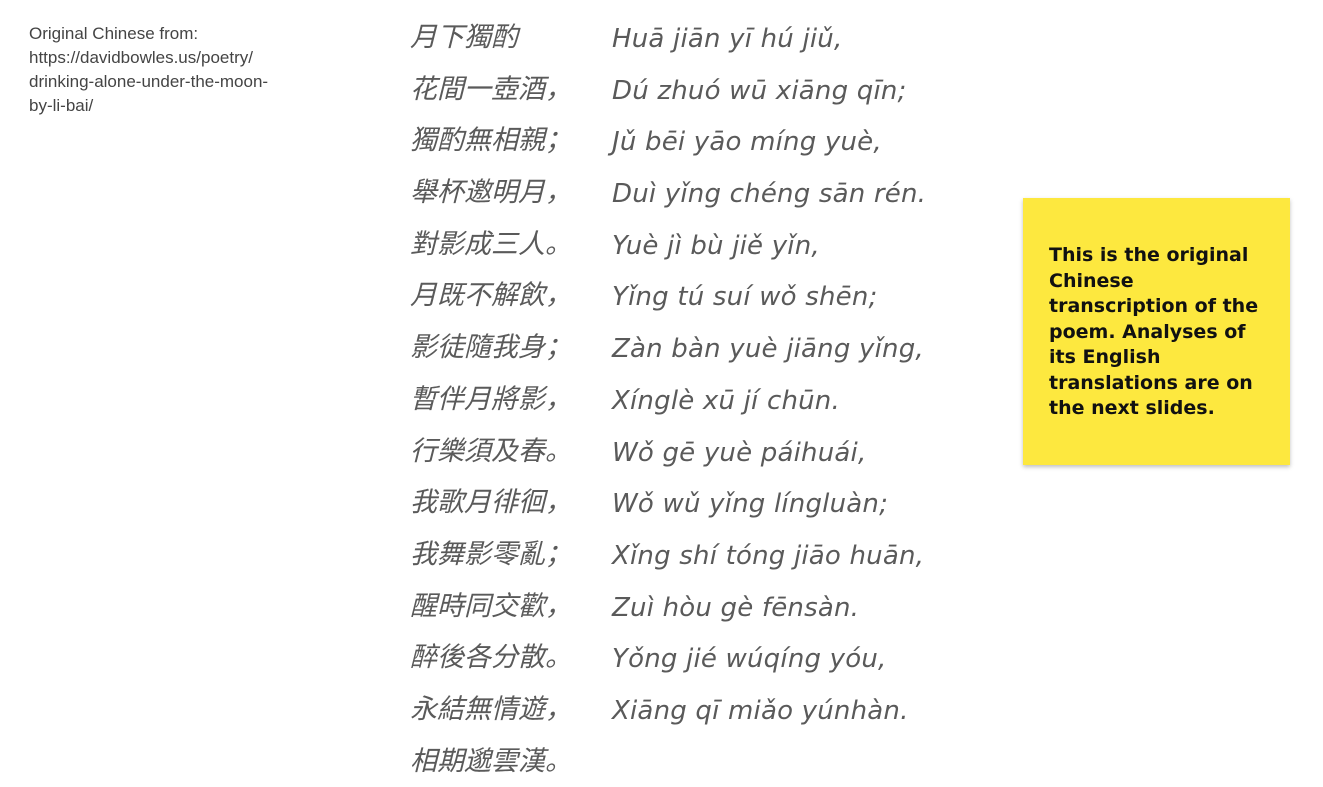 The height and width of the screenshot is (787, 1323). What do you see at coordinates (750, 504) in the screenshot?
I see `pinyin-poem-line: Wǒ wǔ yǐng língluàn;` at bounding box center [750, 504].